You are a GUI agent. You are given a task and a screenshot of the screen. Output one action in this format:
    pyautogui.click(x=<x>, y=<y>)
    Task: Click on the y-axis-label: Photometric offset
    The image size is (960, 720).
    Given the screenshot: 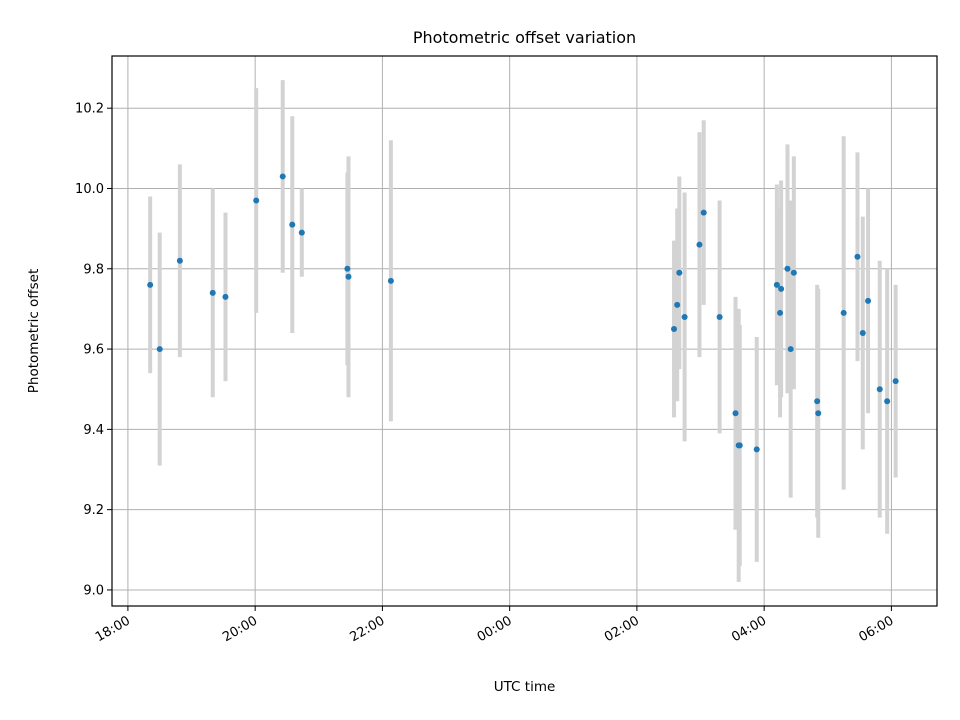 What is the action you would take?
    pyautogui.click(x=34, y=331)
    